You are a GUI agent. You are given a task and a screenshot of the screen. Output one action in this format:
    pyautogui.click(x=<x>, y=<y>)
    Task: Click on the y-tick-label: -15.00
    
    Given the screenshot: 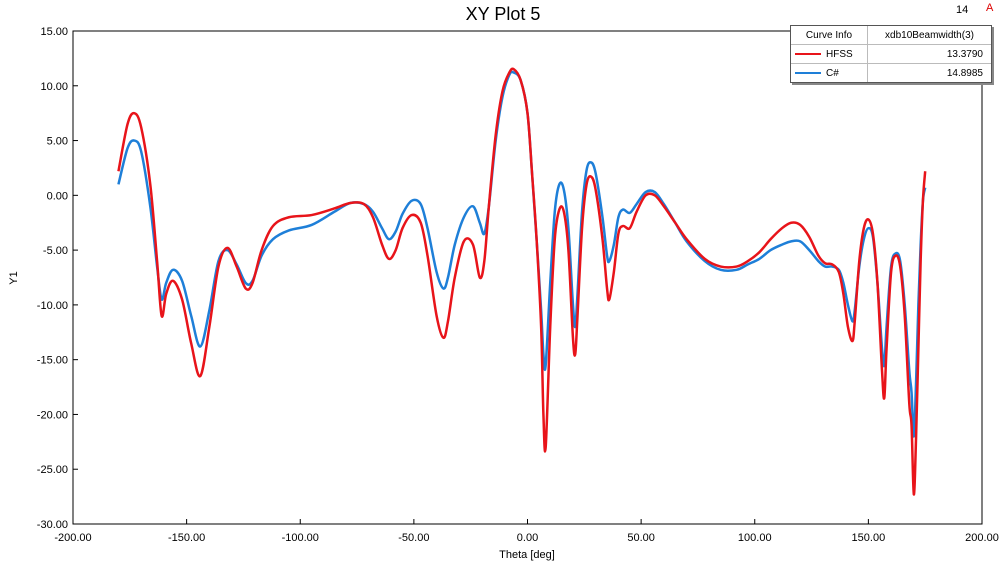 What is the action you would take?
    pyautogui.click(x=52, y=361)
    